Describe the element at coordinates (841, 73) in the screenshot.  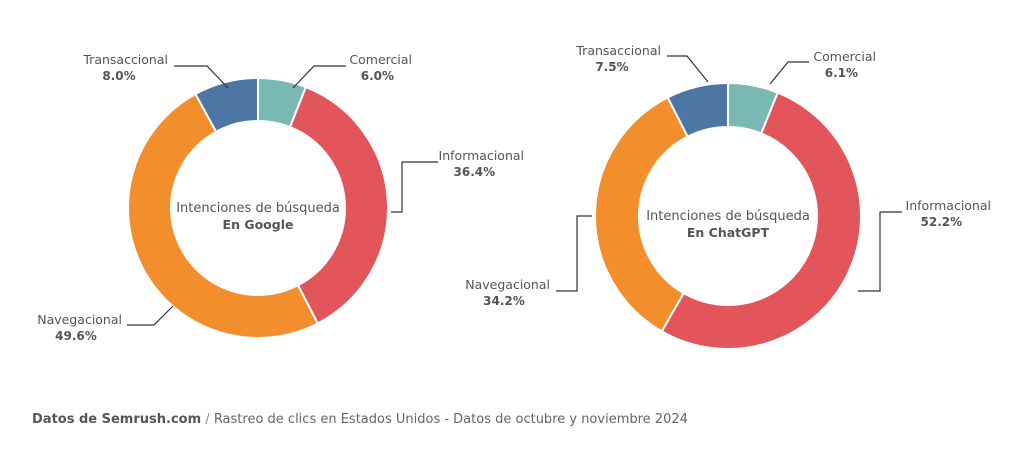
I see `slice-value-comercial: 6.1%` at that location.